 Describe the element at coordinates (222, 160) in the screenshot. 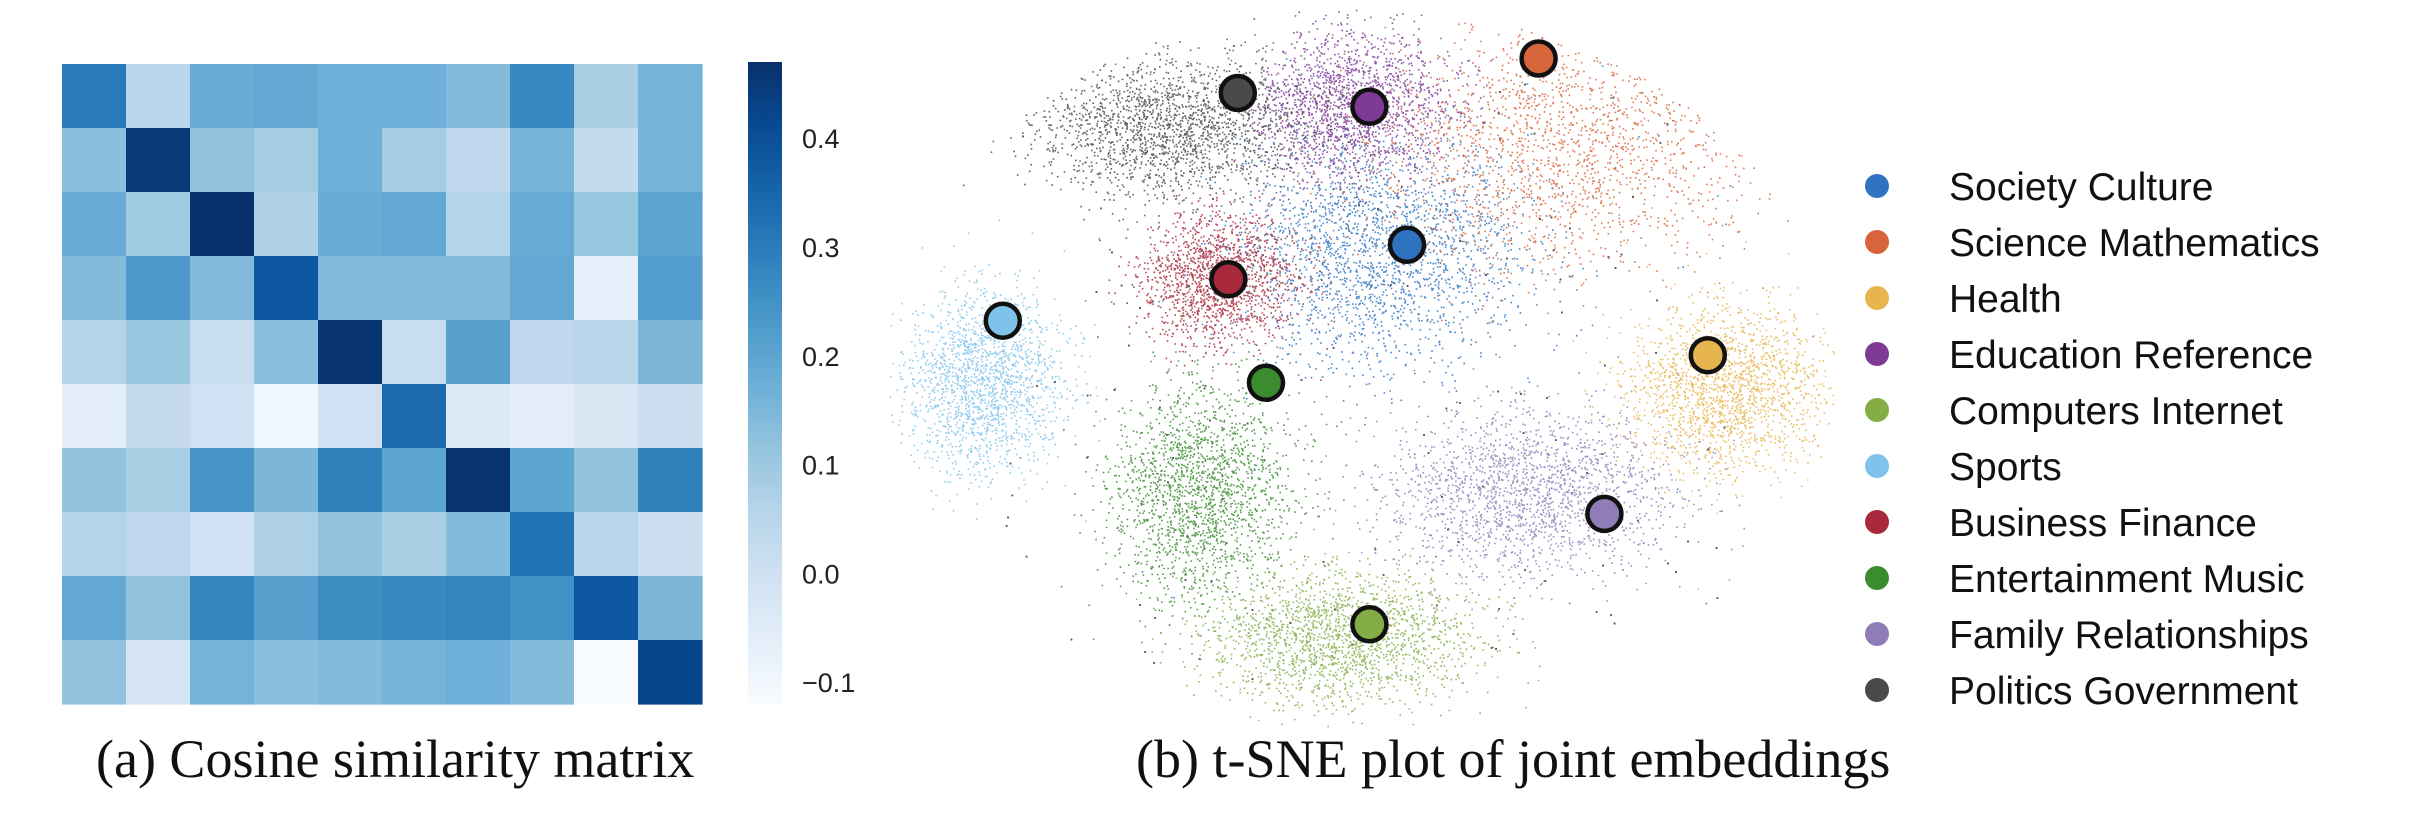

I see `heatmap-cell-r1-c2` at that location.